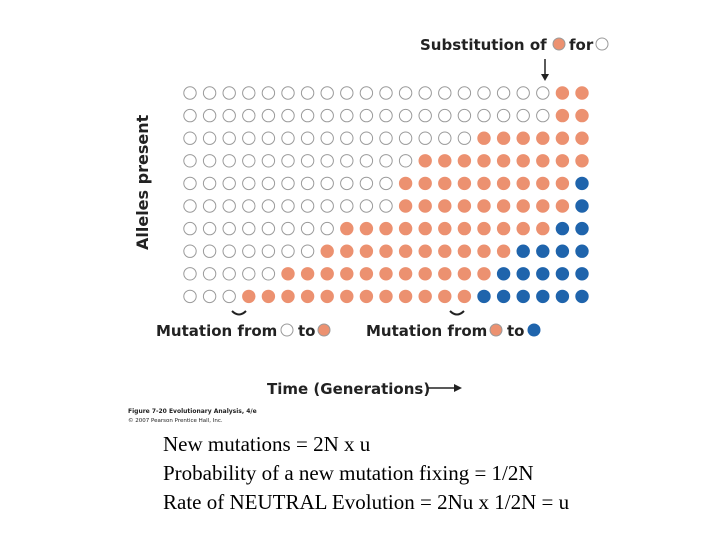 The image size is (720, 540). Describe the element at coordinates (216, 331) in the screenshot. I see `mutation-label-1: Mutation from` at that location.